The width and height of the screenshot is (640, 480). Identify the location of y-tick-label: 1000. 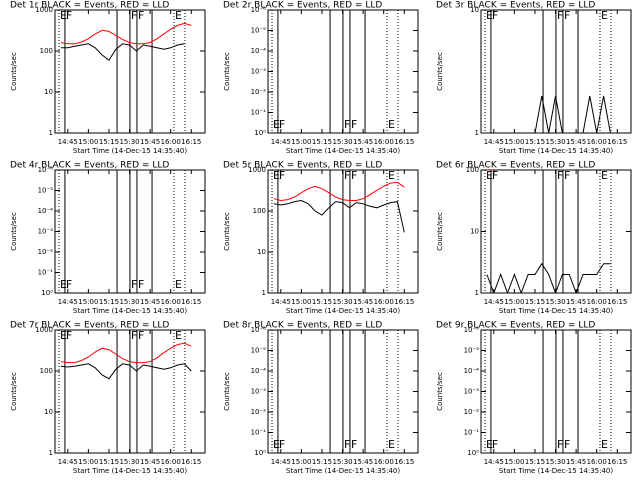
(44, 330).